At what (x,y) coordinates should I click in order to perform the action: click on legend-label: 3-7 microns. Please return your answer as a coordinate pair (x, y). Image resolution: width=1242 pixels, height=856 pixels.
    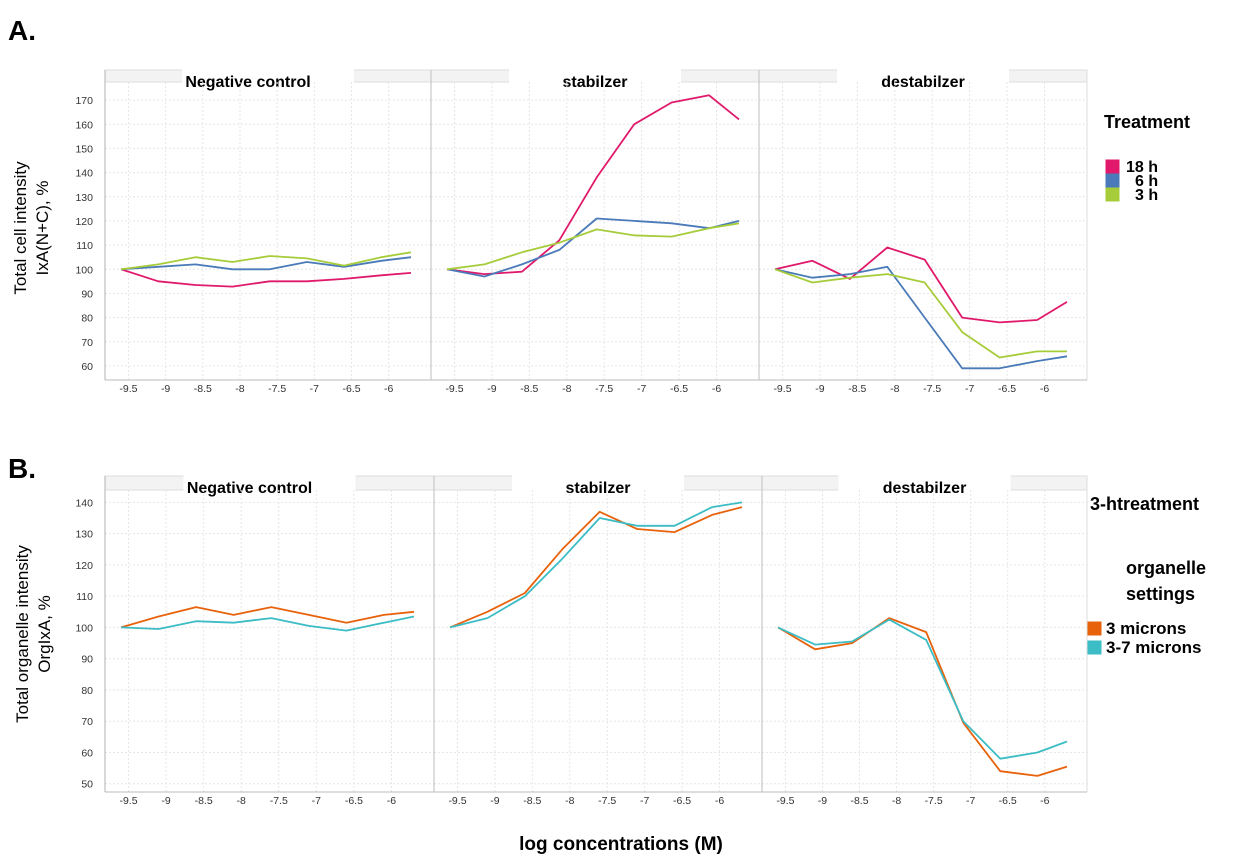
    Looking at the image, I should click on (1153, 647).